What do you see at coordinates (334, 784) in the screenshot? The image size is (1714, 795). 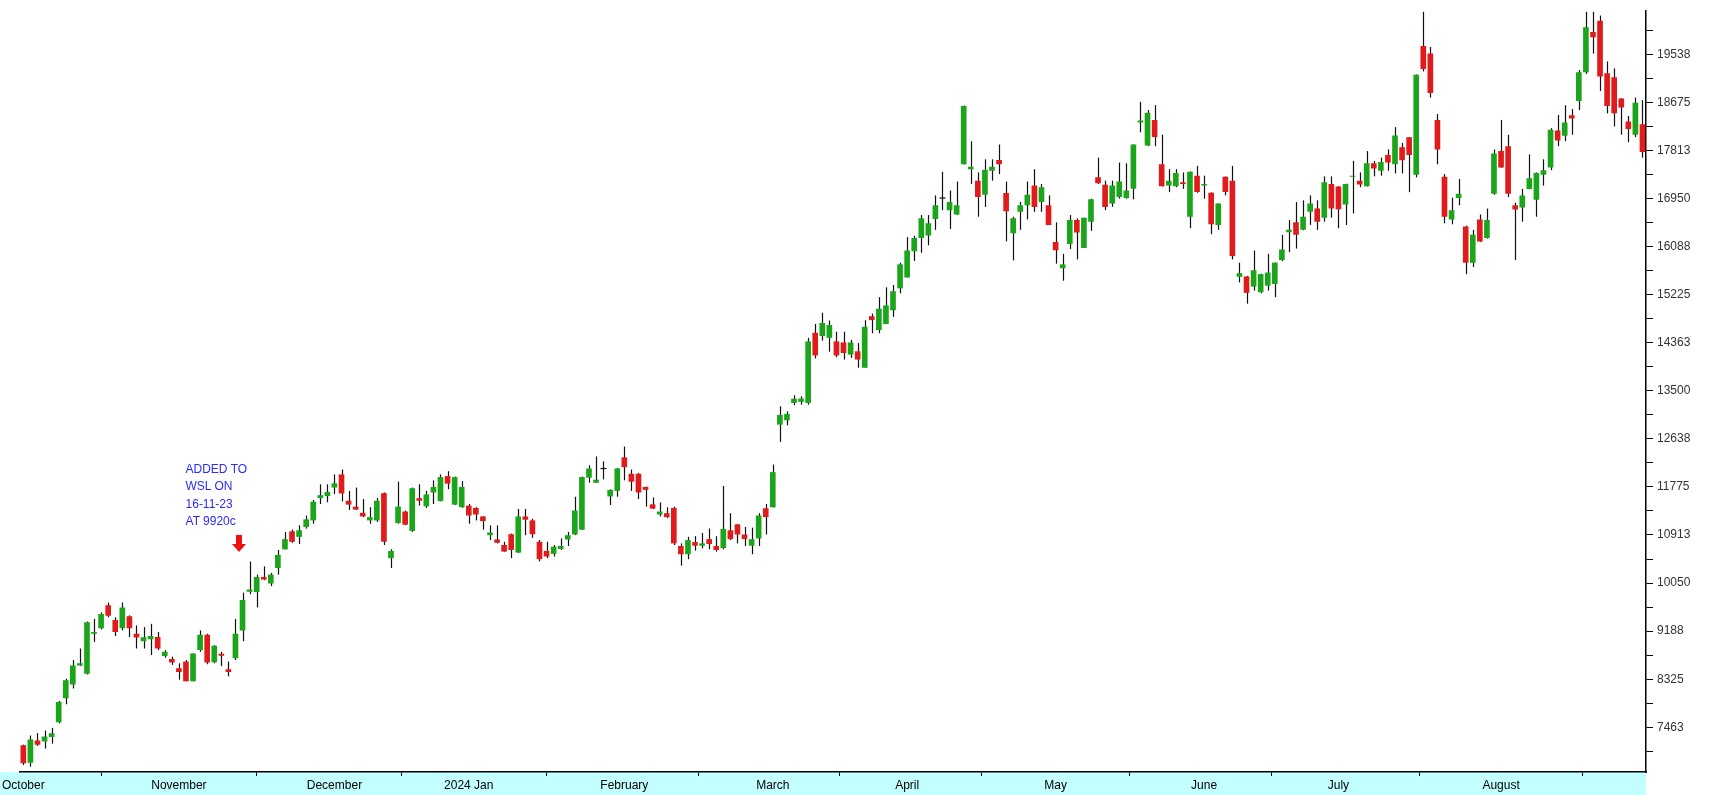 I see `x-tick-label: December` at bounding box center [334, 784].